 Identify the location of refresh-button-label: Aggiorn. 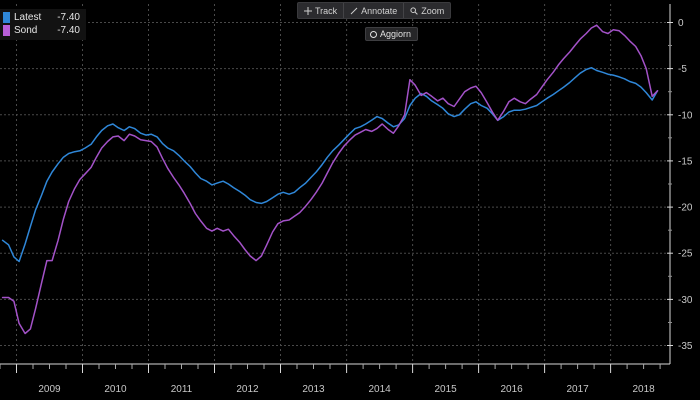
(396, 34).